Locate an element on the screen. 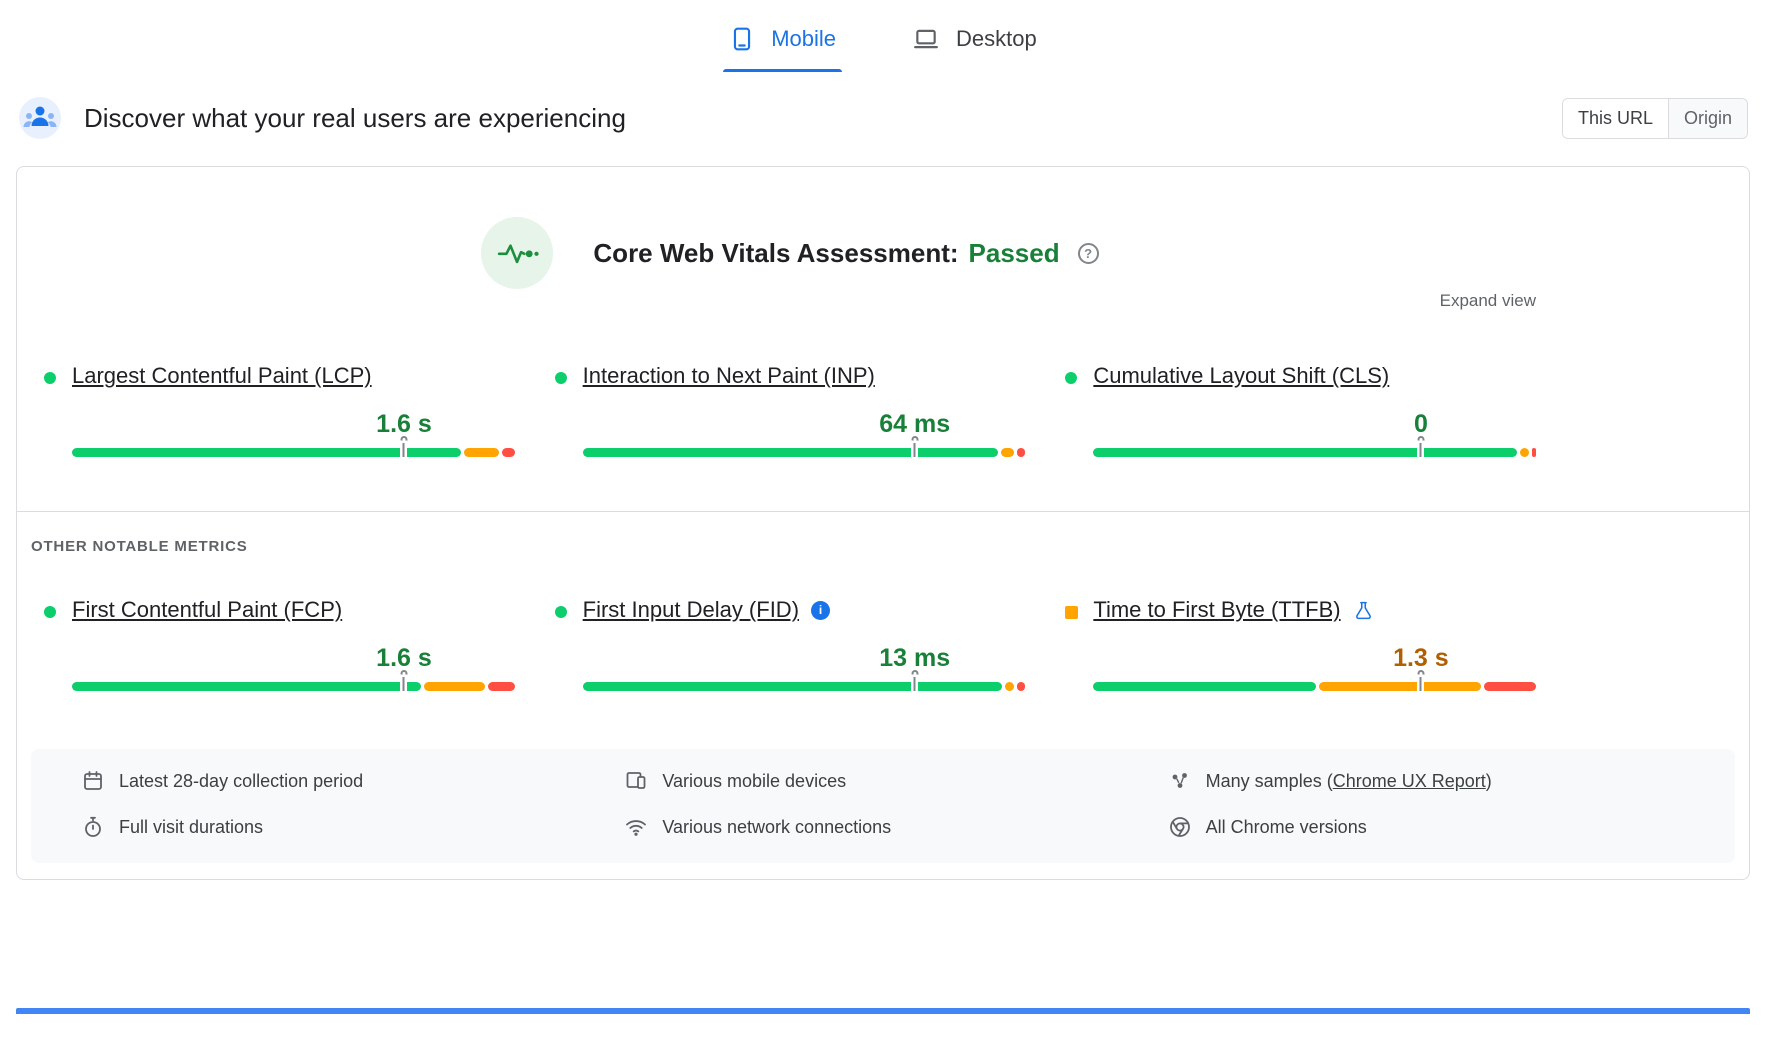 Image resolution: width=1766 pixels, height=1064 pixels. fcp-p75-marker is located at coordinates (404, 680).